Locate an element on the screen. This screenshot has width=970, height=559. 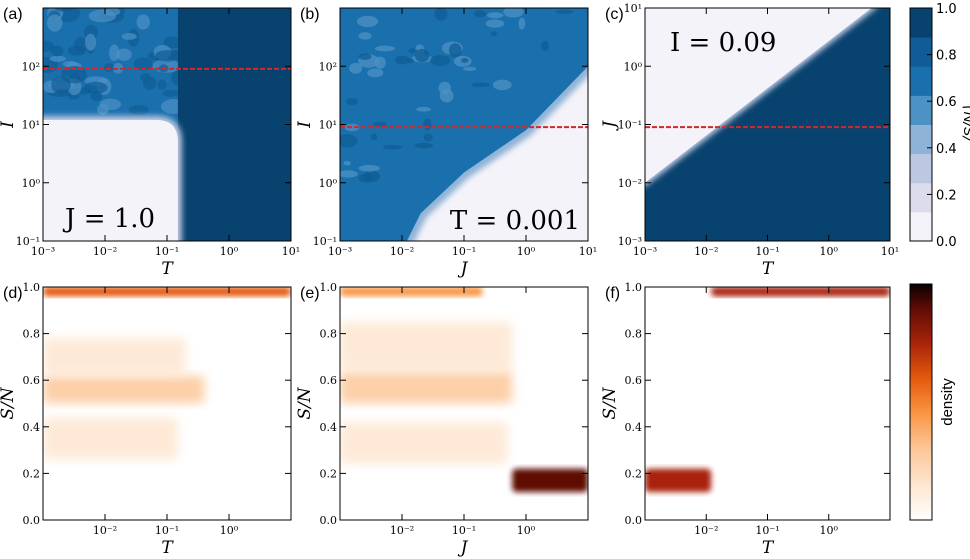
panel-label: (b) is located at coordinates (310, 14).